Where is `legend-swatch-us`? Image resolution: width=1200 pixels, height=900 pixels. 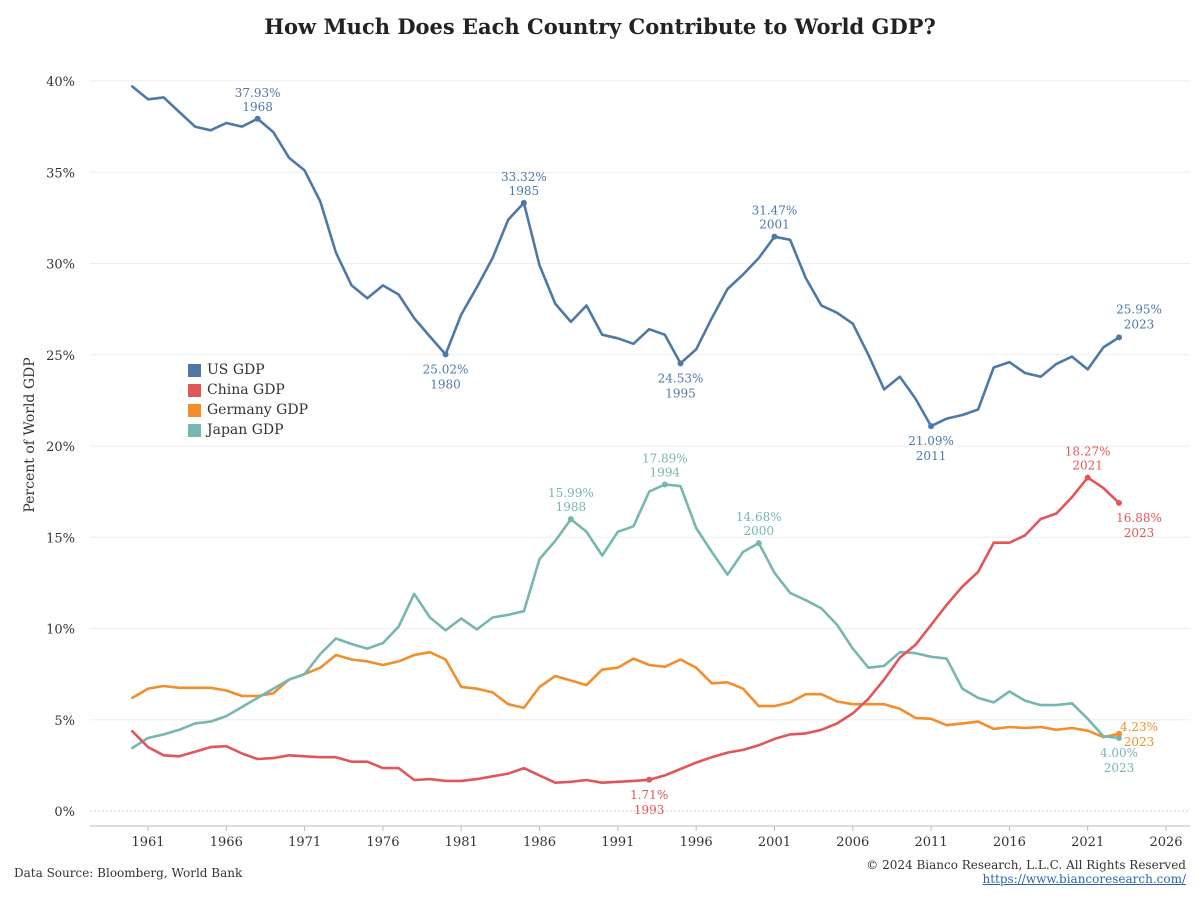
legend-swatch-us is located at coordinates (194, 370).